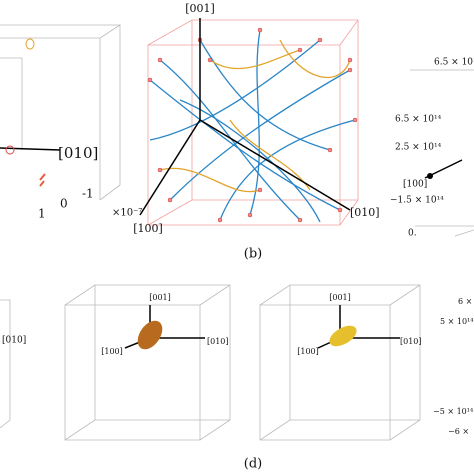 The width and height of the screenshot is (474, 474). I want to click on label: 0., so click(412, 234).